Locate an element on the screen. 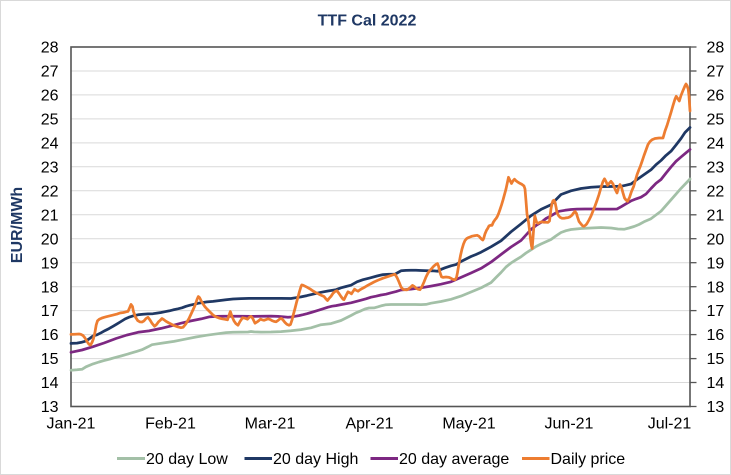  svg-text: Jul-21 is located at coordinates (670, 424).